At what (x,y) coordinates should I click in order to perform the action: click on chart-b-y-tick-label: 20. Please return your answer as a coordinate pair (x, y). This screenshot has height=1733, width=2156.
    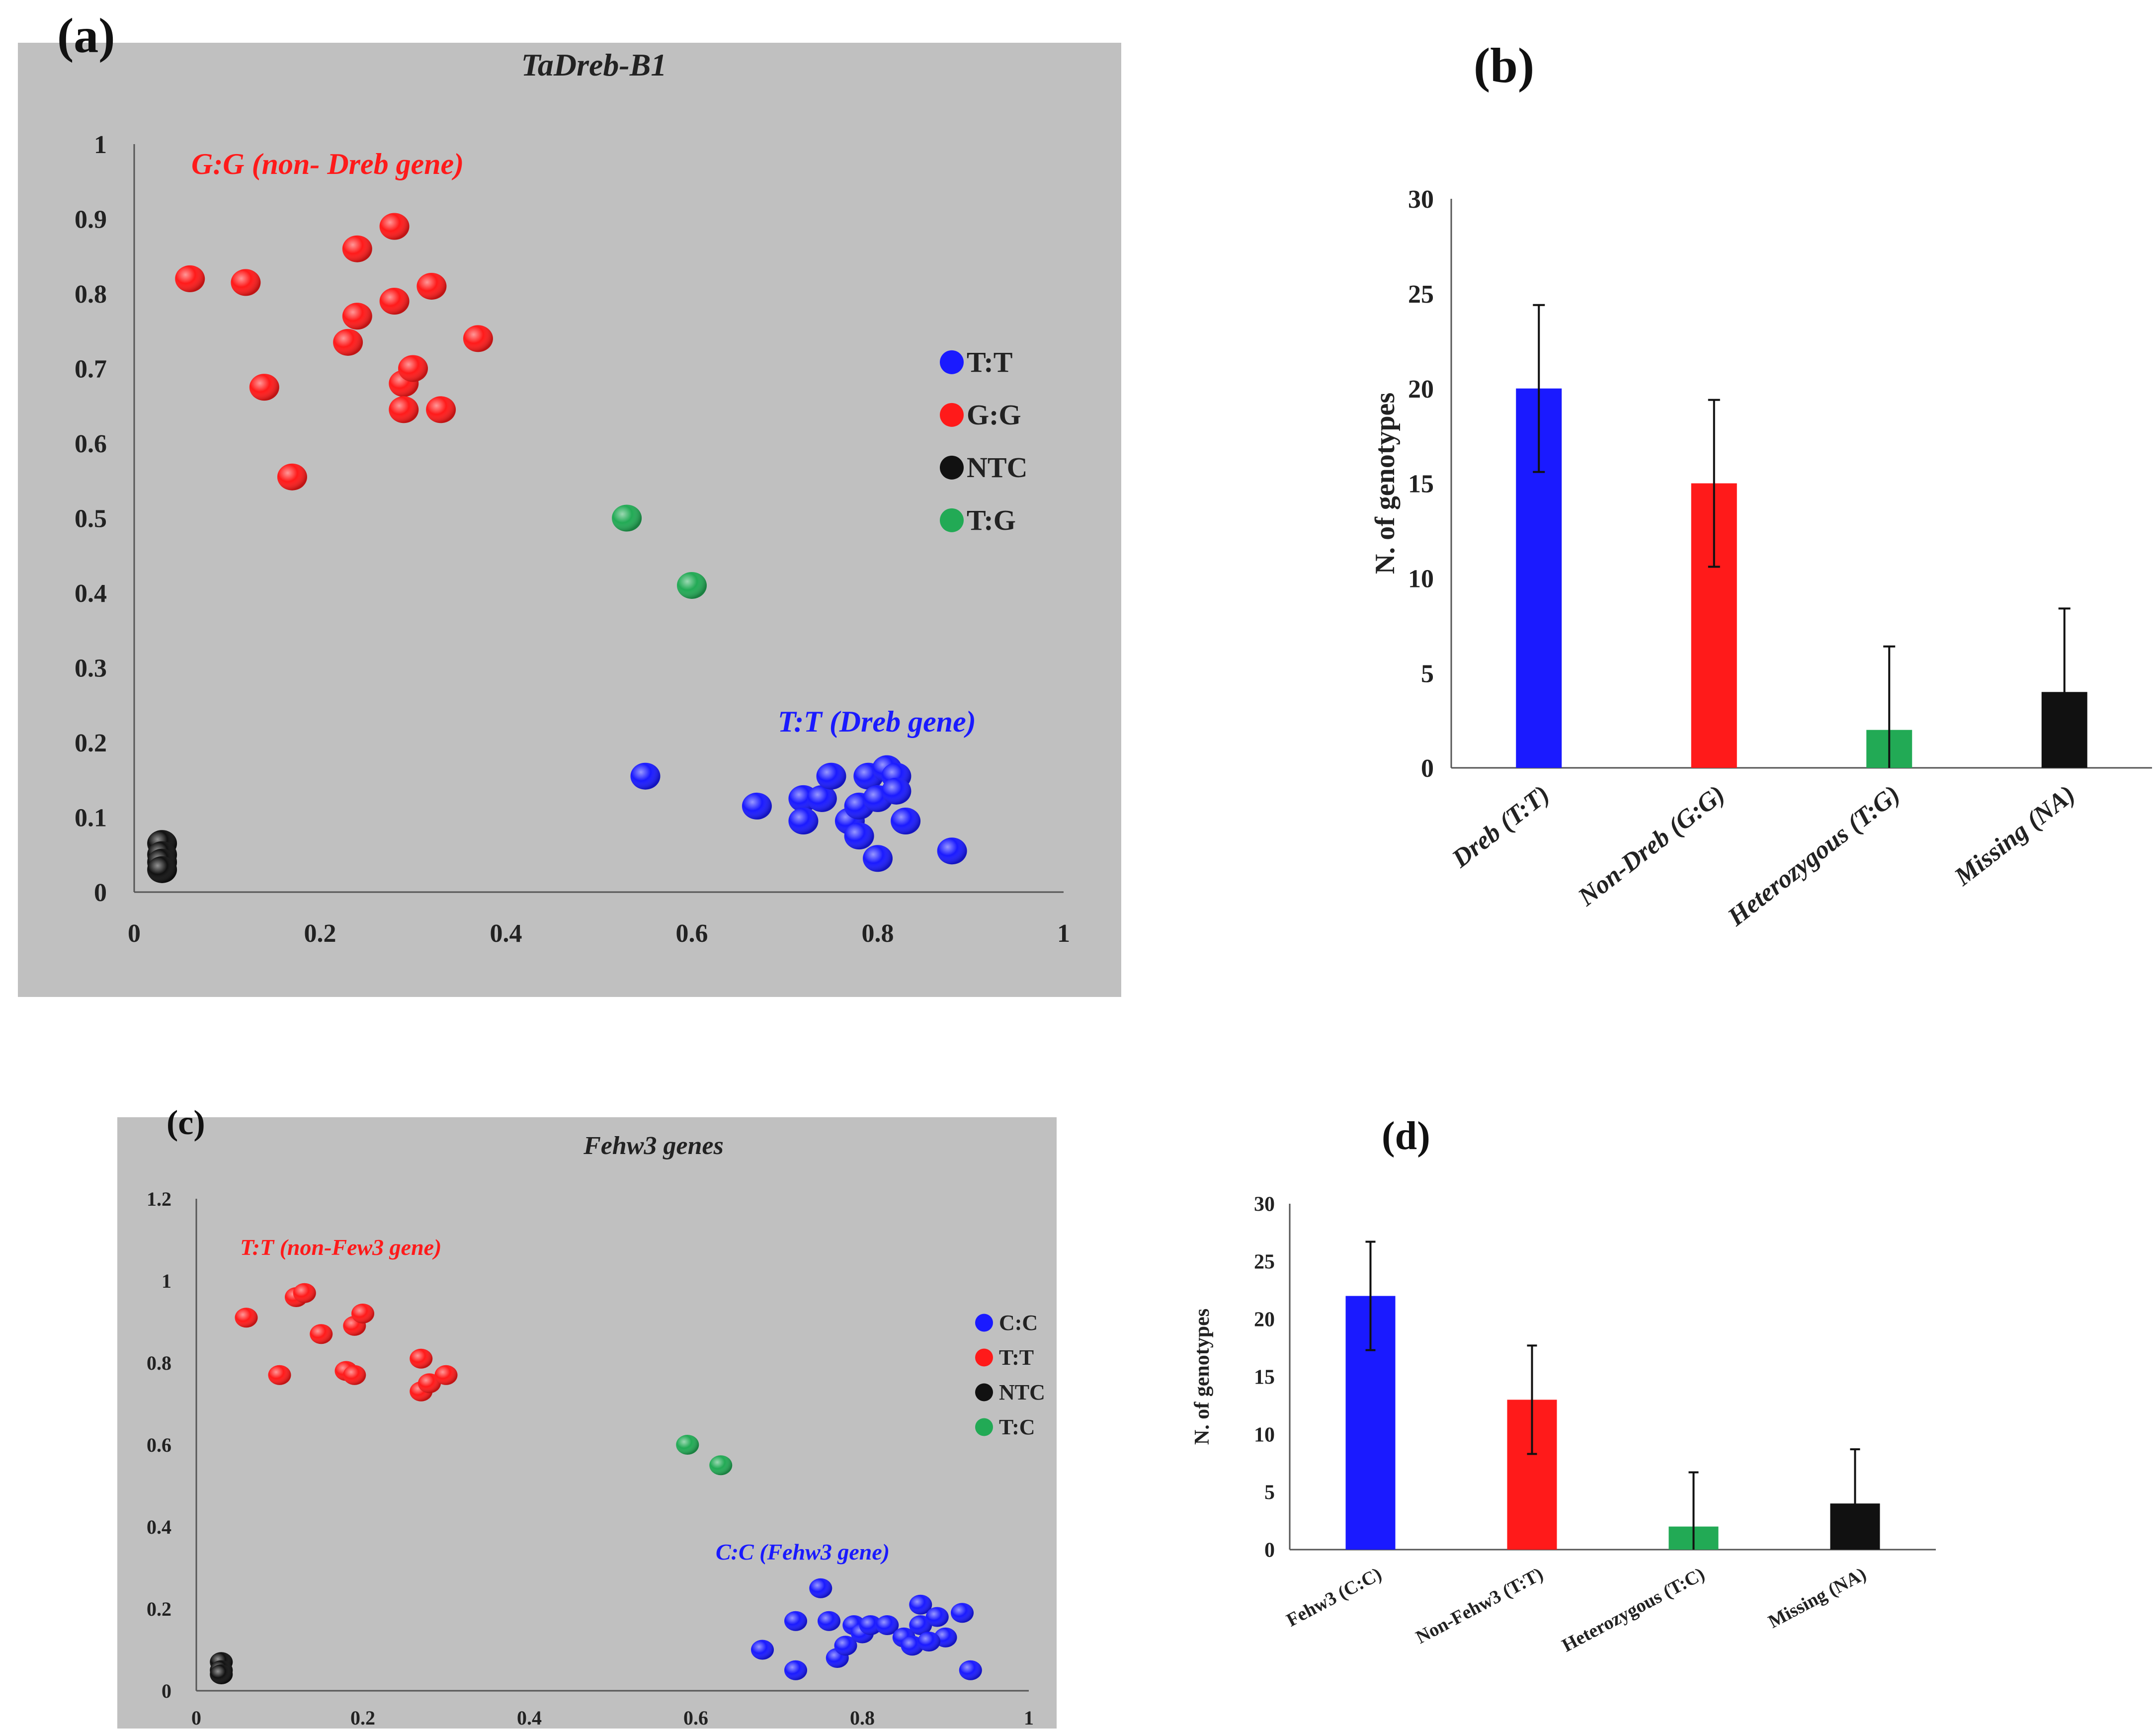
    Looking at the image, I should click on (1421, 389).